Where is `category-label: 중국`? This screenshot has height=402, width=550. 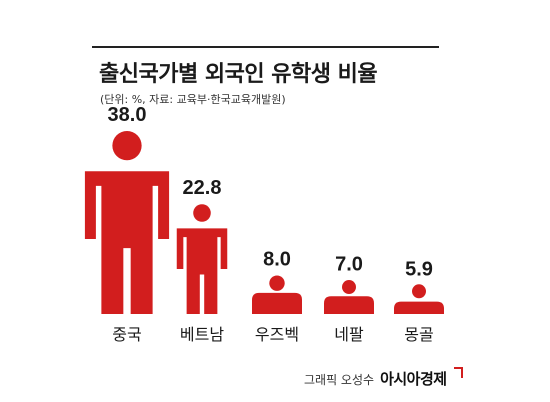 category-label: 중국 is located at coordinates (126, 334).